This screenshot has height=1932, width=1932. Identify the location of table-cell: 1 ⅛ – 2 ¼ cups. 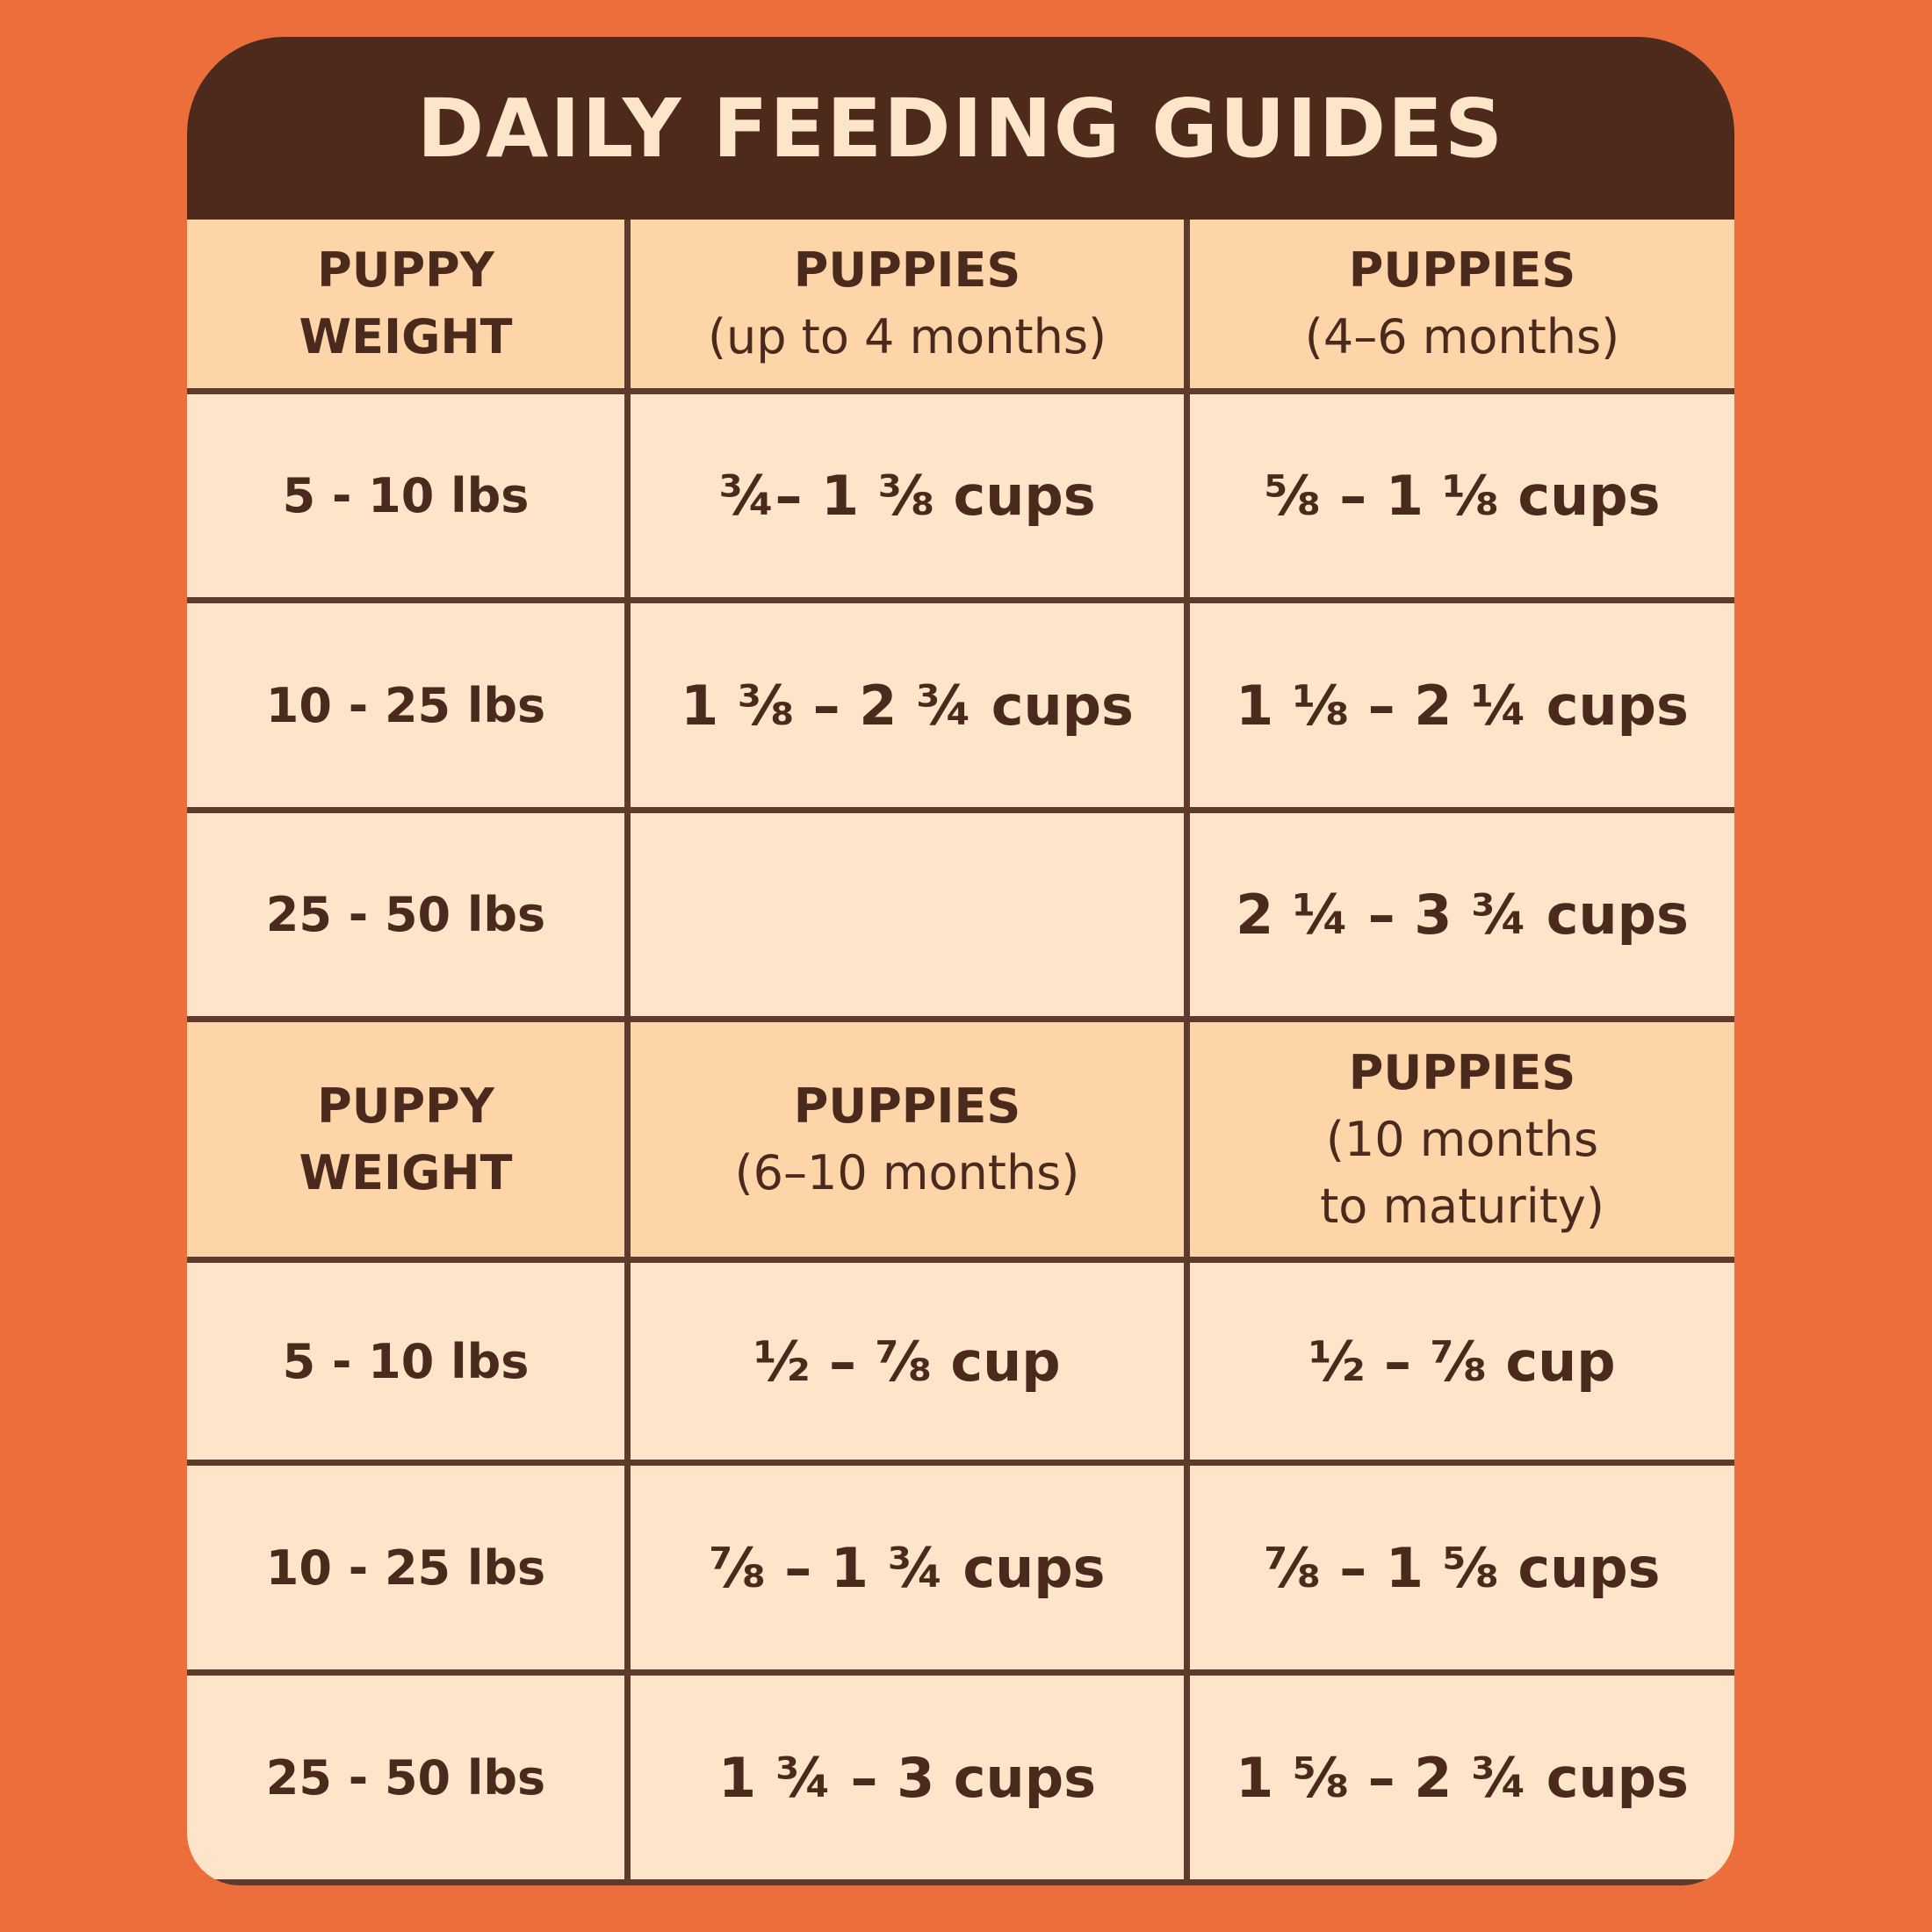
(1462, 708).